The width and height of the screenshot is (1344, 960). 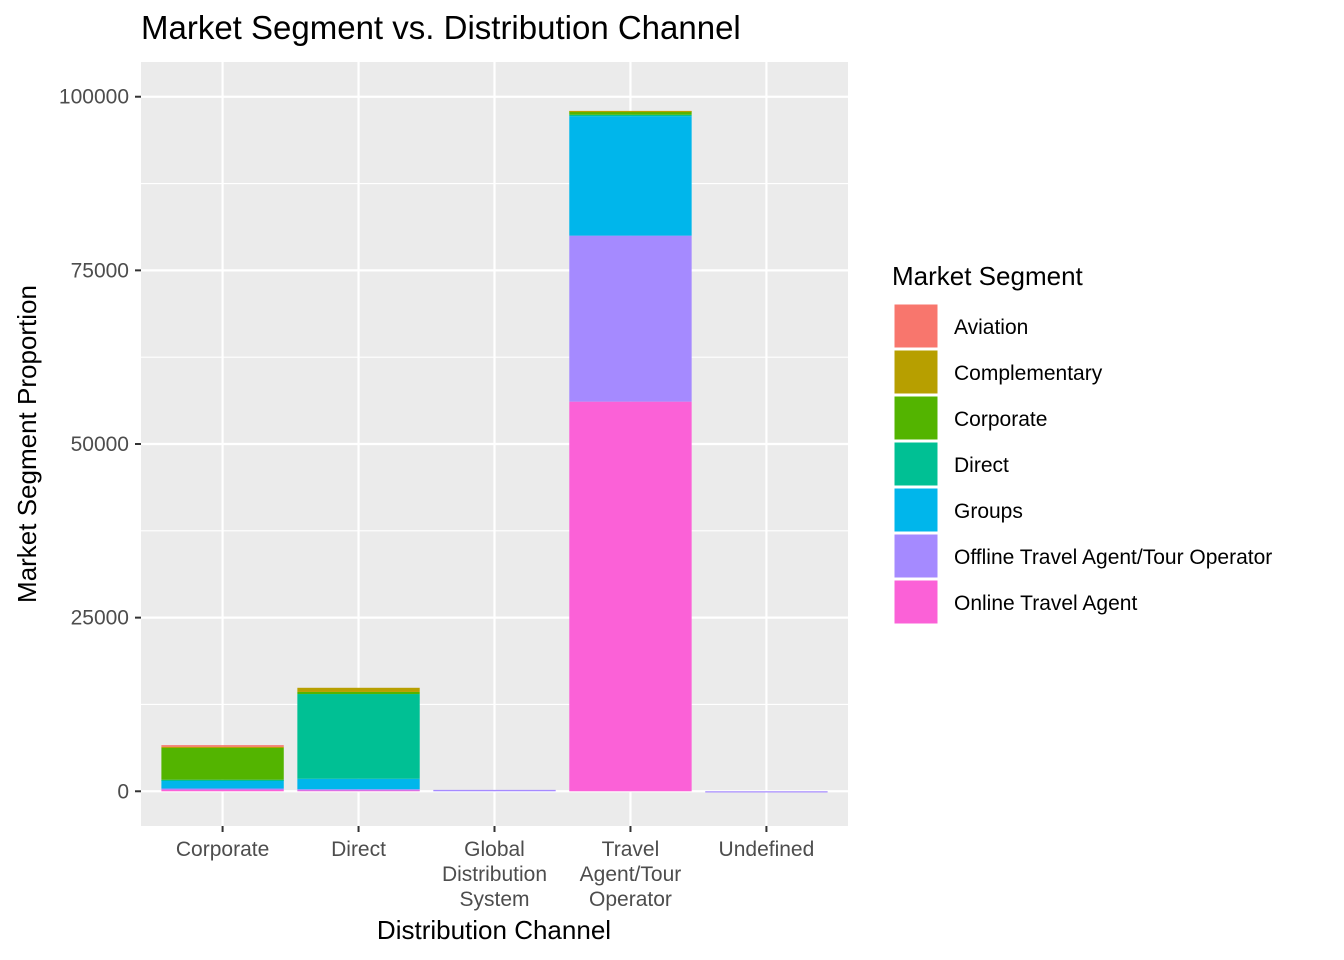 I want to click on y-axis: 0 25000 50000 75000 100000, so click(x=100, y=444).